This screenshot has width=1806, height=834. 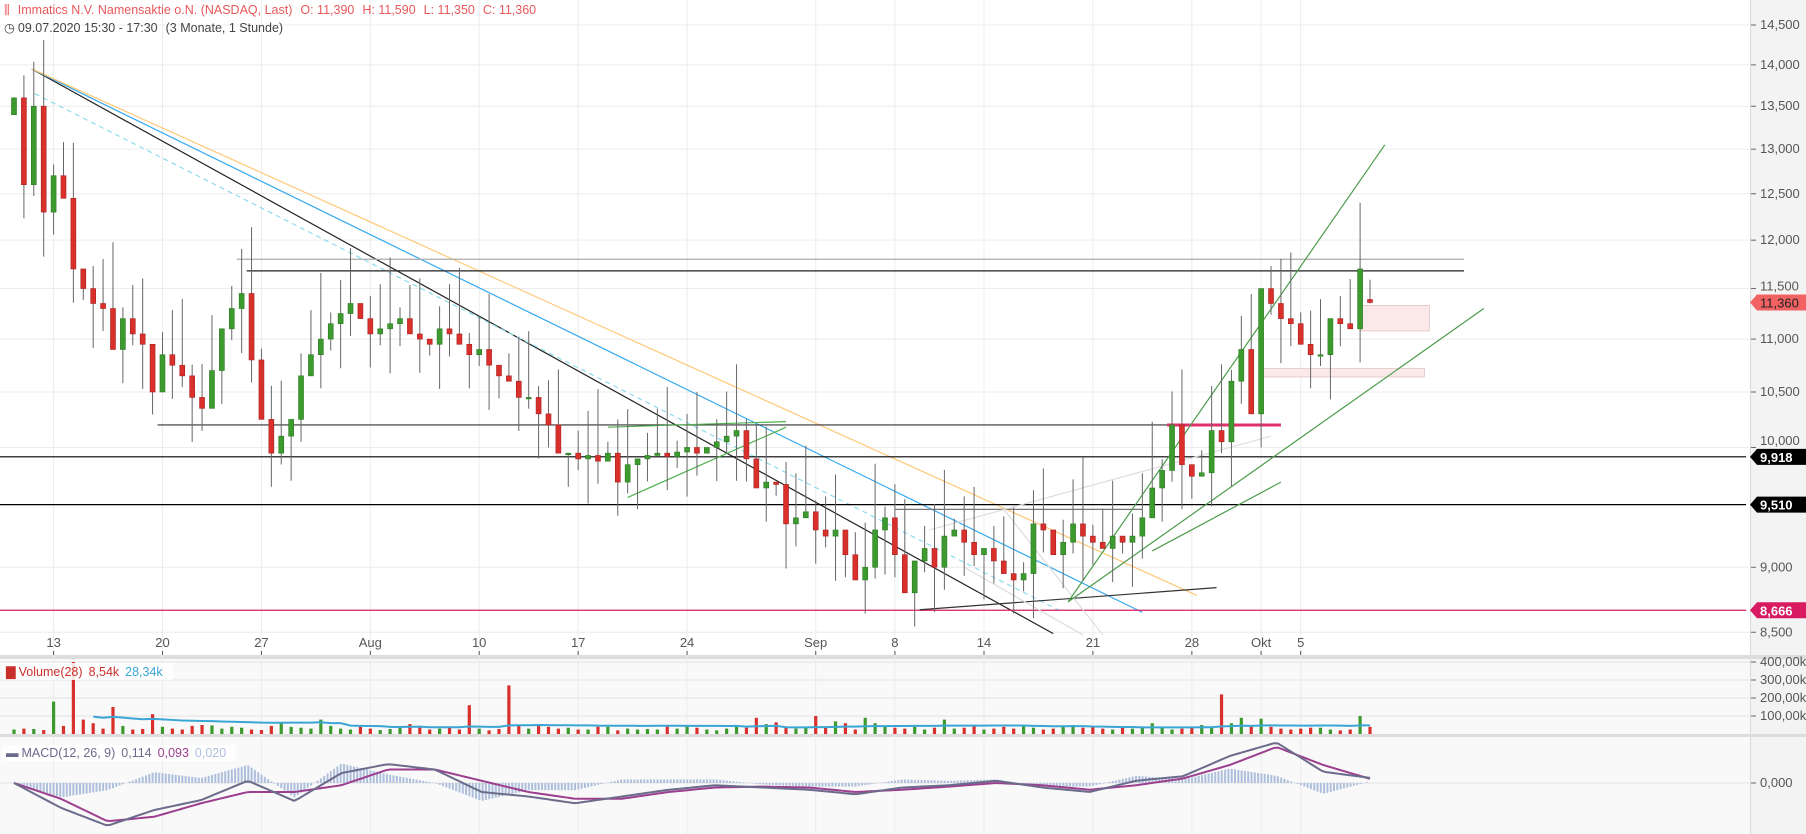 I want to click on line-icon: ▬, so click(x=12, y=753).